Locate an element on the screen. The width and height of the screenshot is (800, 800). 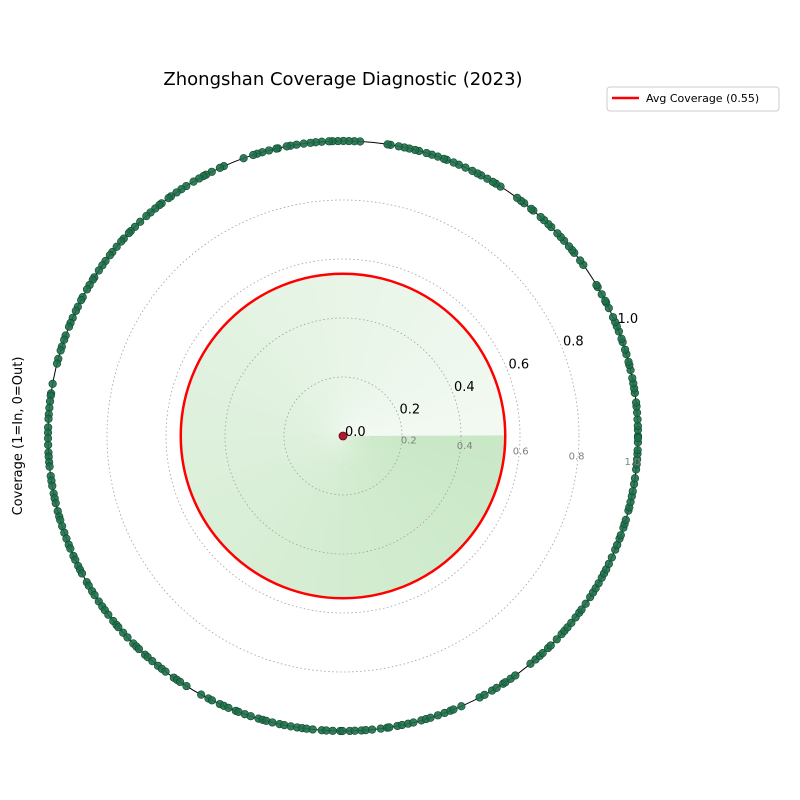
legend-frame is located at coordinates (693, 99).